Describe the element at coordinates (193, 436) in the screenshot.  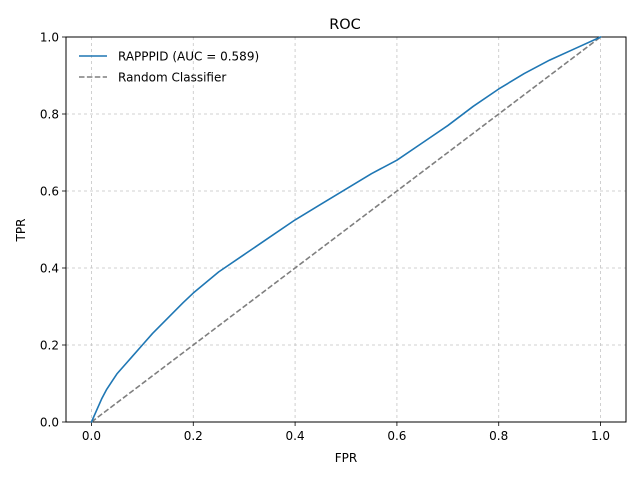
I see `x-tick-label: 0.2` at that location.